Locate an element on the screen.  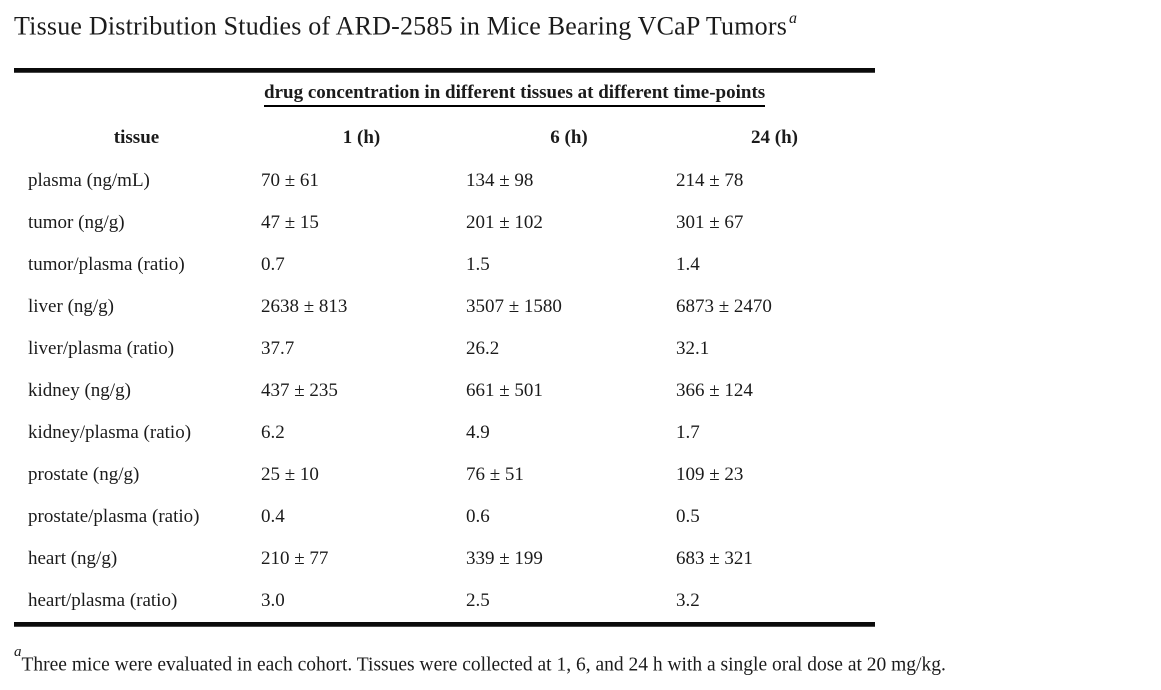
cell-value: 47 ± 15 is located at coordinates (290, 222).